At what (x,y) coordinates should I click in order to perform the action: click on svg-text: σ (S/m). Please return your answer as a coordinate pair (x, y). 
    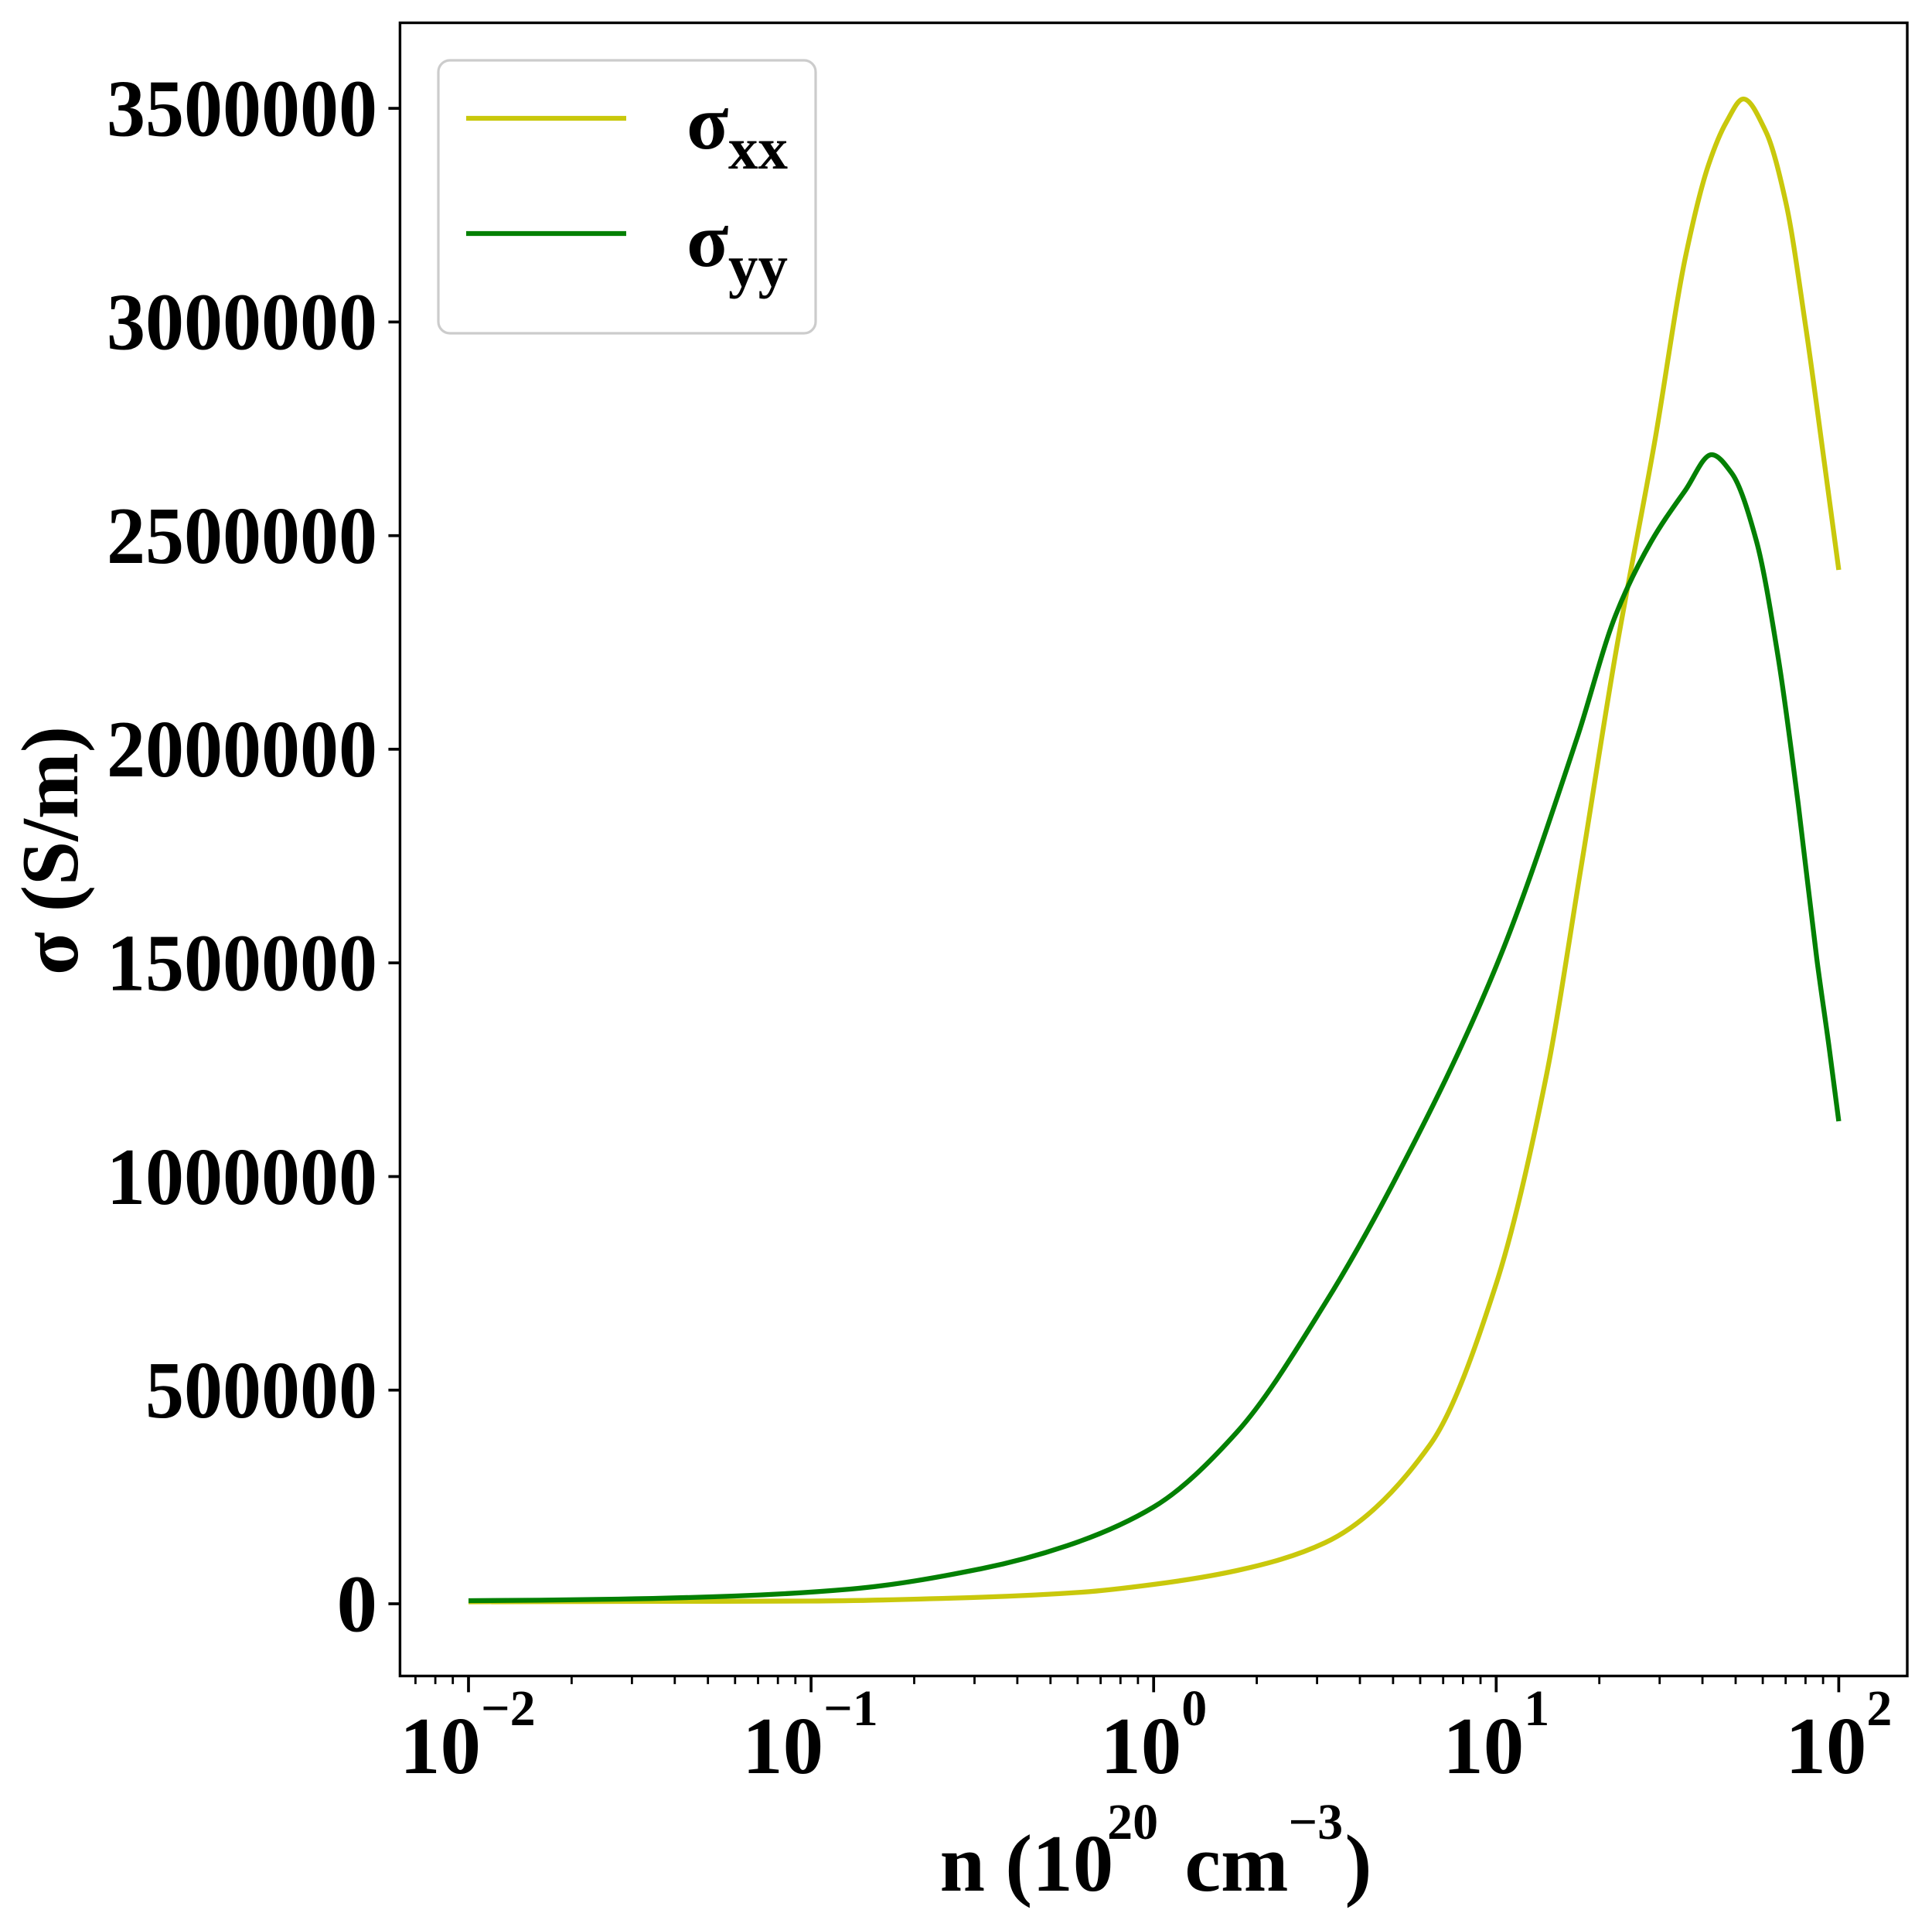
    Looking at the image, I should click on (50, 850).